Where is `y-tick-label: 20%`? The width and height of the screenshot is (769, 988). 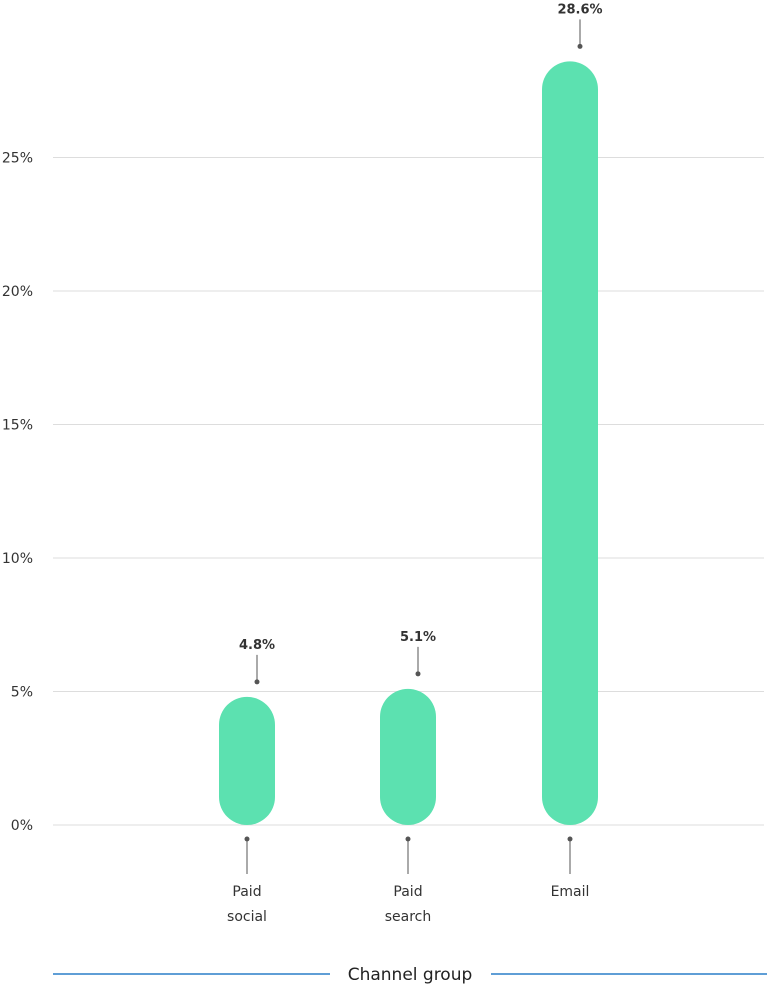 y-tick-label: 20% is located at coordinates (17, 292).